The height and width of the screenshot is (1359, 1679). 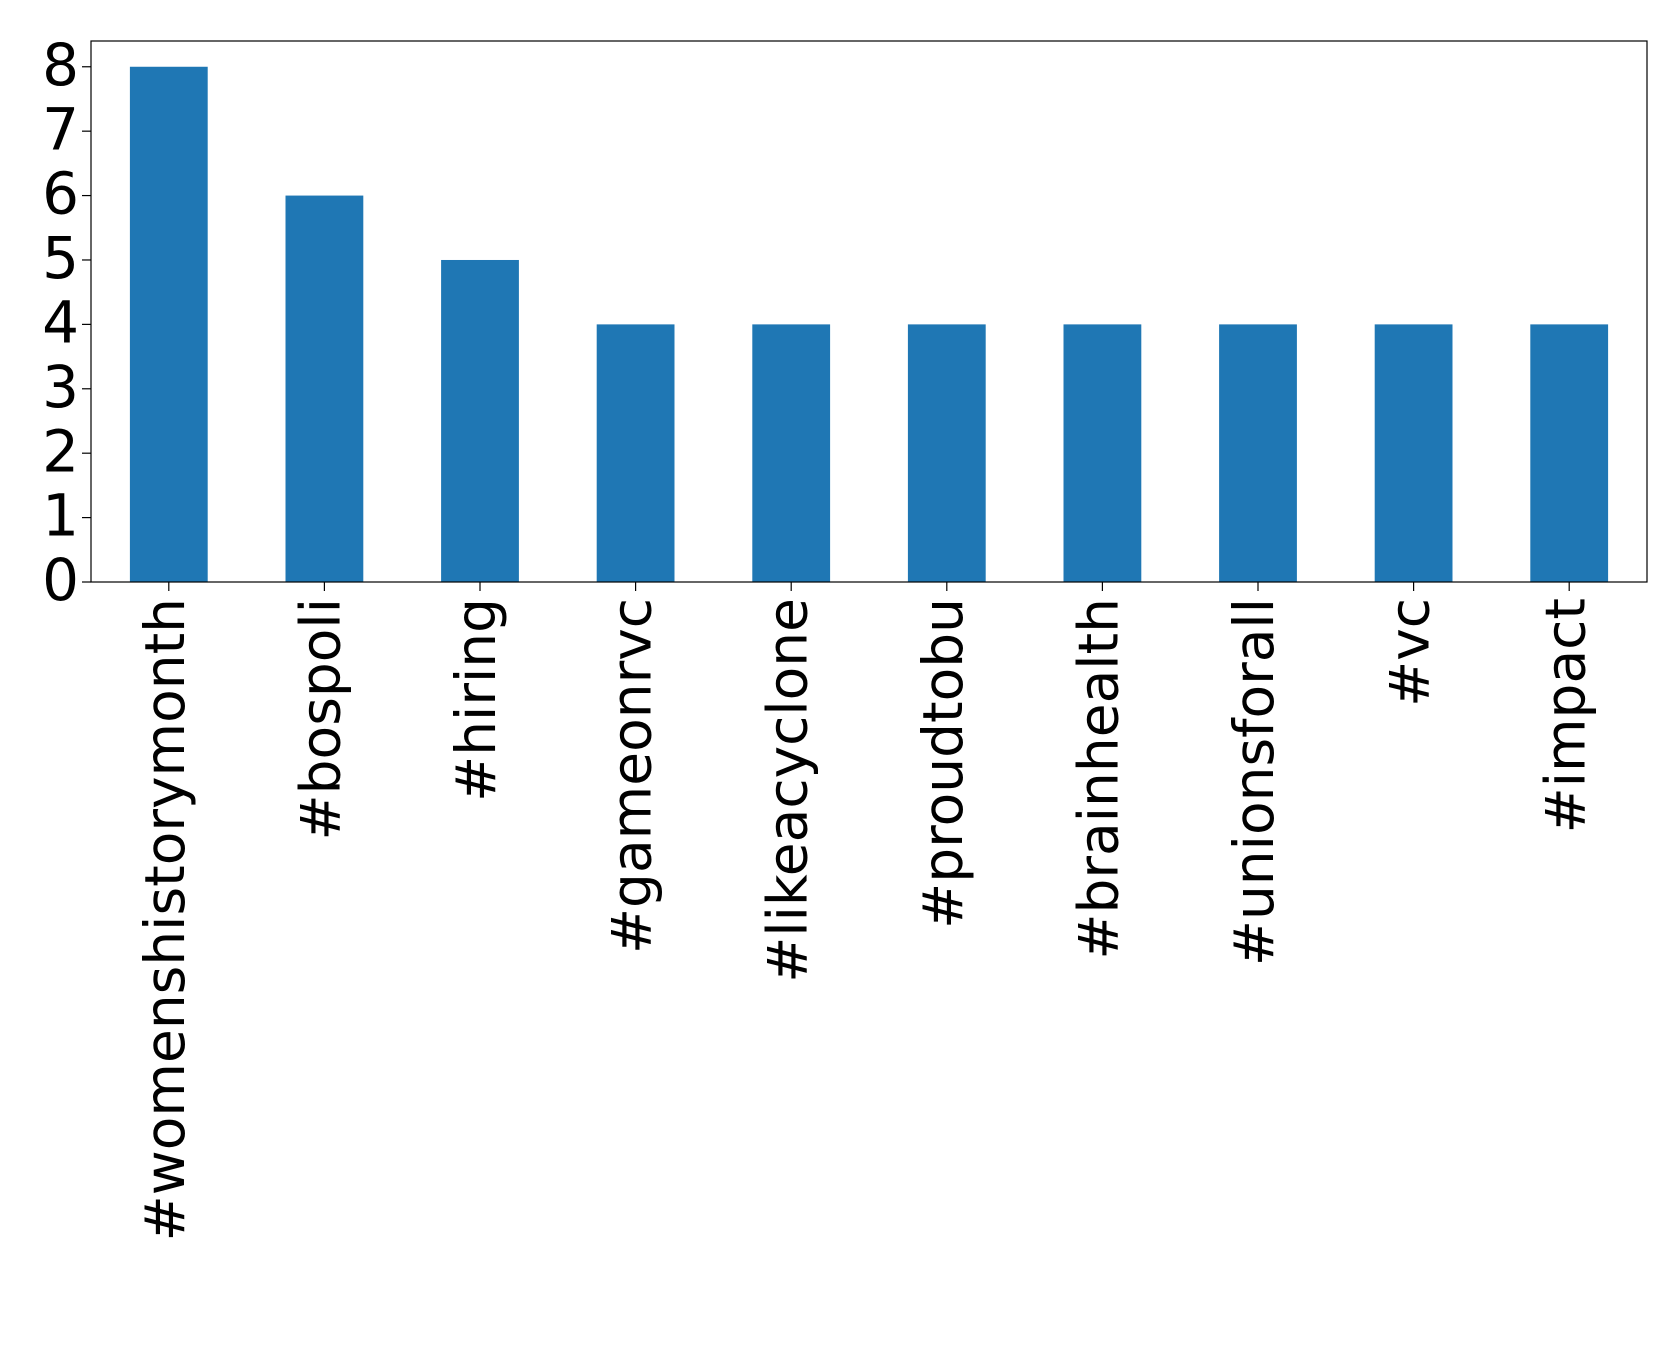 What do you see at coordinates (321, 719) in the screenshot?
I see `x-tick-label: #bospoli` at bounding box center [321, 719].